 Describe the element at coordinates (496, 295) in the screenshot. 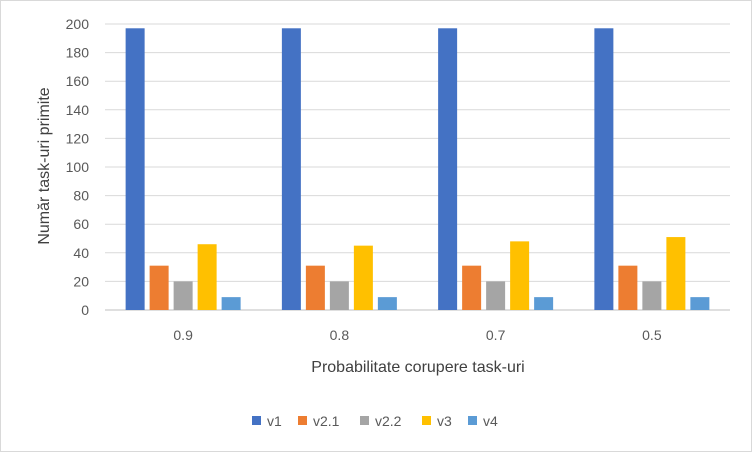

I see `bar-v2.2-0.7` at that location.